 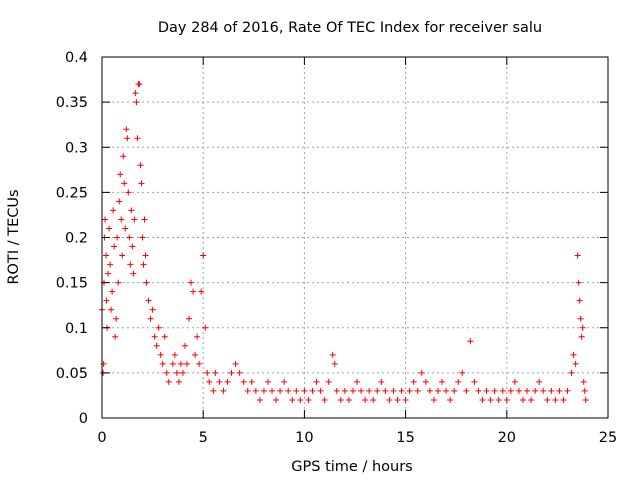 What do you see at coordinates (72, 193) in the screenshot?
I see `y-tick-label: 0.25` at bounding box center [72, 193].